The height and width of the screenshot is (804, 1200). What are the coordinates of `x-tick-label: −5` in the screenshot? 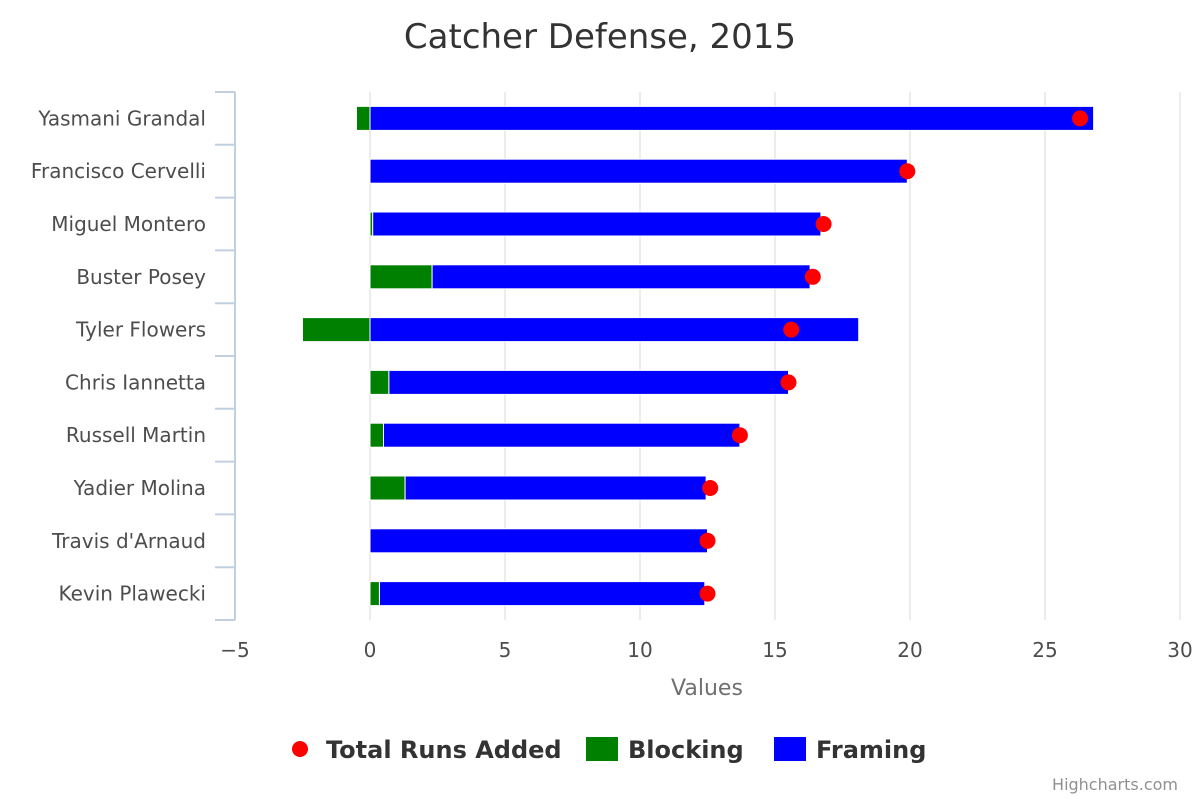 It's located at (234, 650).